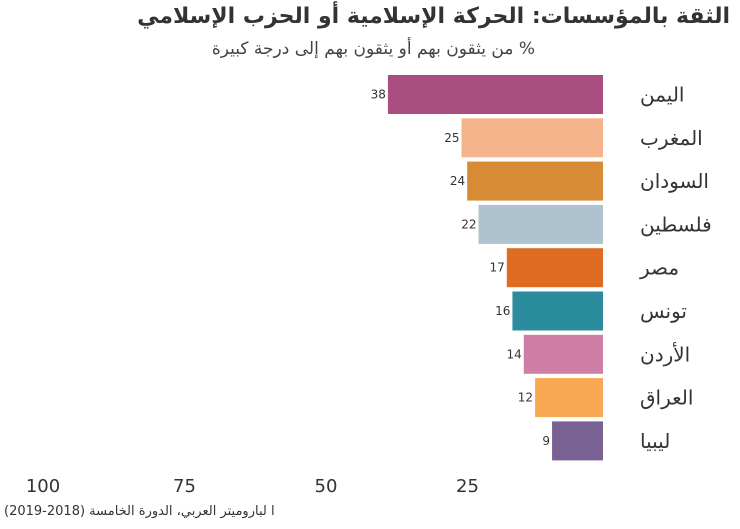  What do you see at coordinates (525, 398) in the screenshot?
I see `bar-value-label: 12` at bounding box center [525, 398].